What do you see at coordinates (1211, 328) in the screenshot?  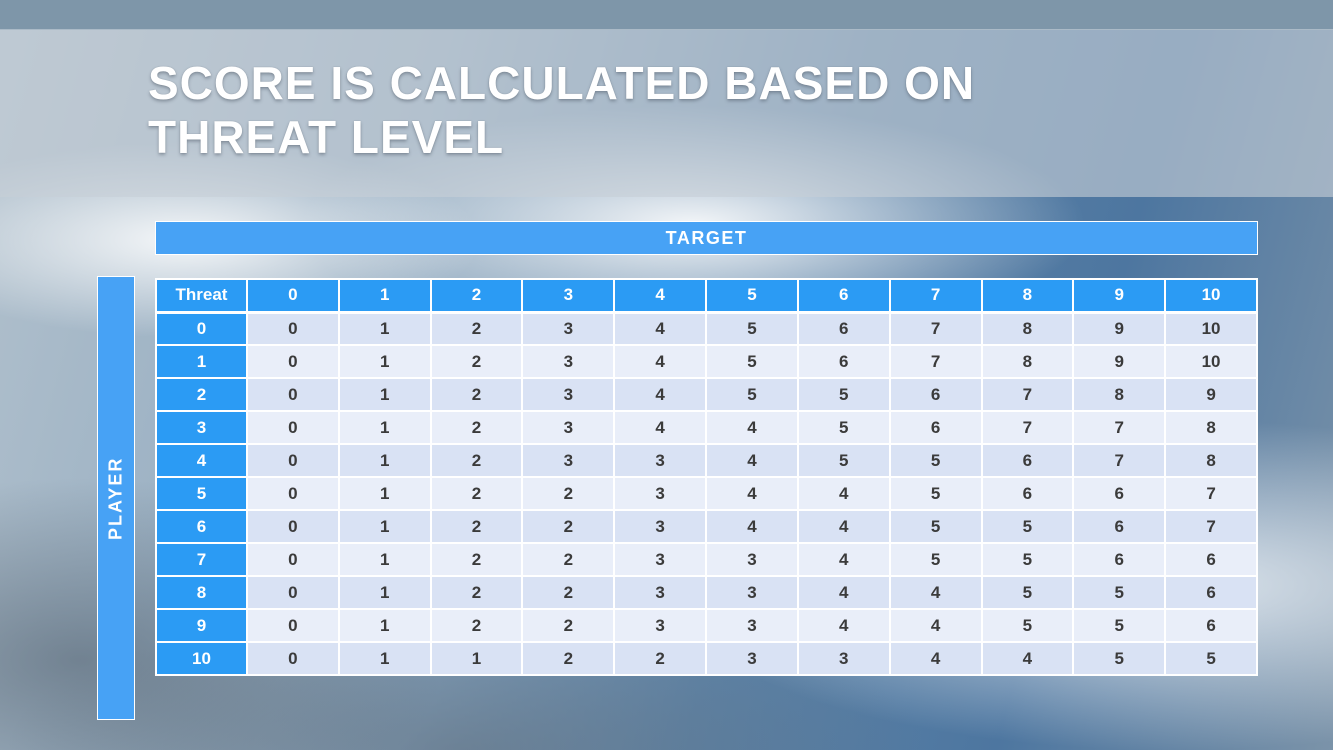 I see `score-cell: 10` at bounding box center [1211, 328].